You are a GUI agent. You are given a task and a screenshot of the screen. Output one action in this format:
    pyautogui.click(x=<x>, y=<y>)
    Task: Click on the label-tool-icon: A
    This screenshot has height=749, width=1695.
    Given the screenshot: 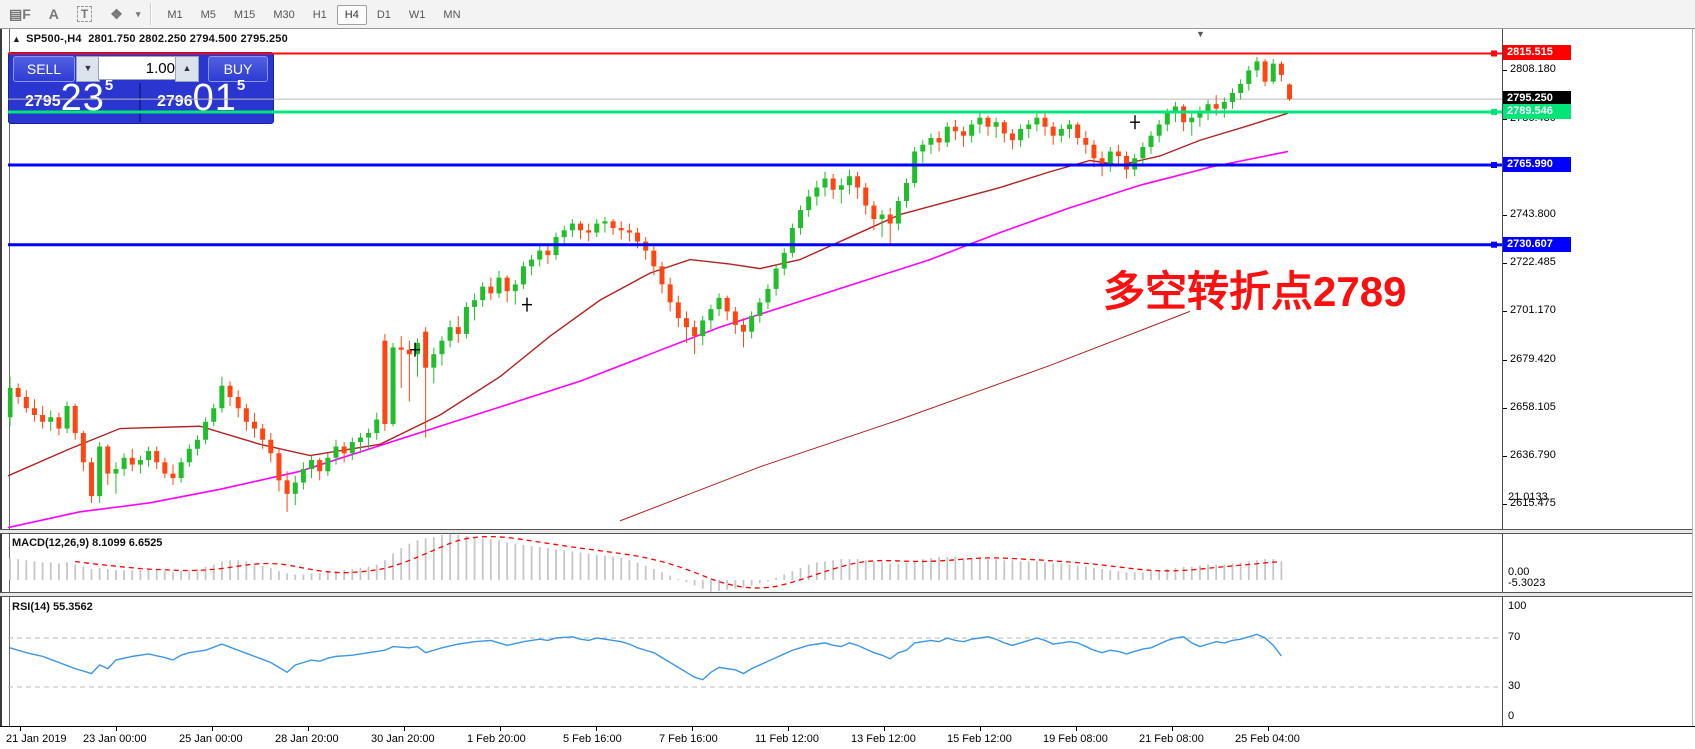 What is the action you would take?
    pyautogui.click(x=53, y=14)
    